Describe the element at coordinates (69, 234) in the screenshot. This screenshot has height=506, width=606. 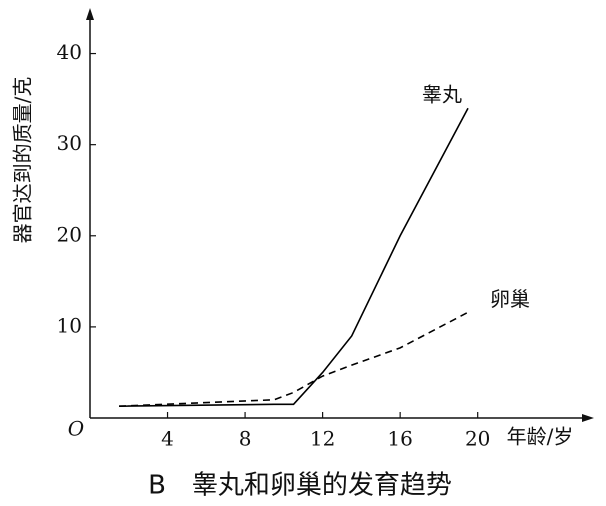
I see `y-tick-label: 20` at that location.